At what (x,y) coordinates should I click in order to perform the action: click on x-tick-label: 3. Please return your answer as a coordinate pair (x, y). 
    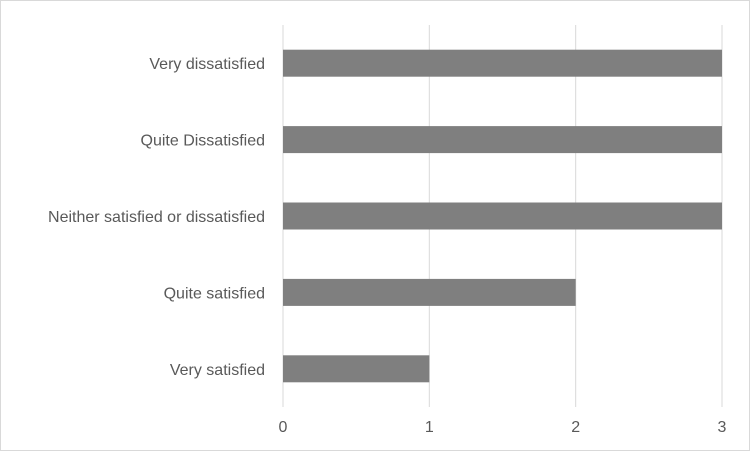
    Looking at the image, I should click on (722, 427).